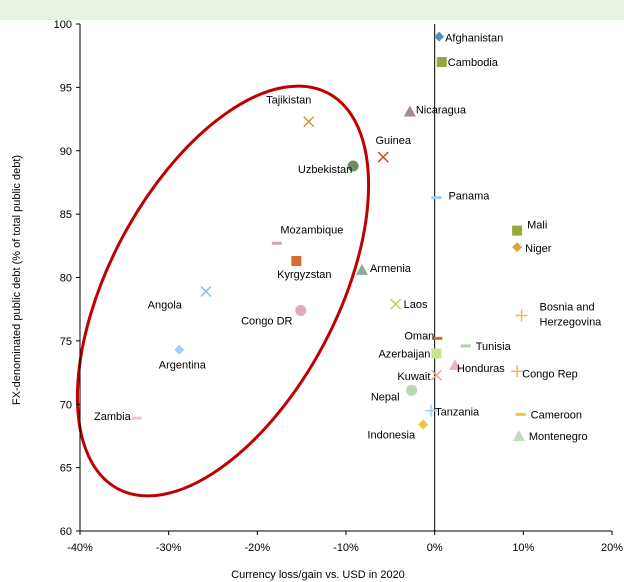  What do you see at coordinates (473, 63) in the screenshot?
I see `label-cambodia: Cambodia` at bounding box center [473, 63].